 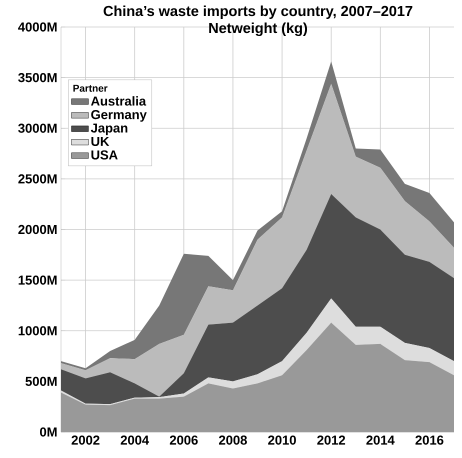 I want to click on y-tick-label: 0M, so click(x=48, y=432).